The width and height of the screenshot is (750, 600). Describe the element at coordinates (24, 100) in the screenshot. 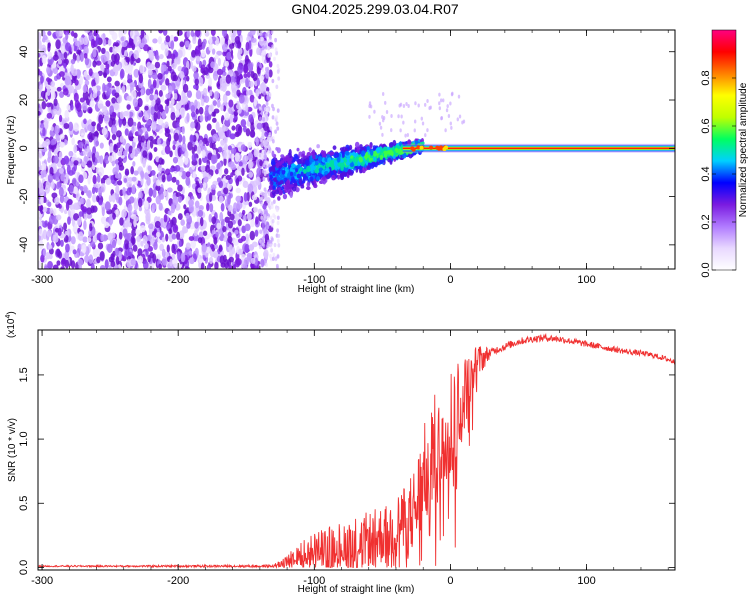

I see `spectrogram-ytick-label: 20` at that location.